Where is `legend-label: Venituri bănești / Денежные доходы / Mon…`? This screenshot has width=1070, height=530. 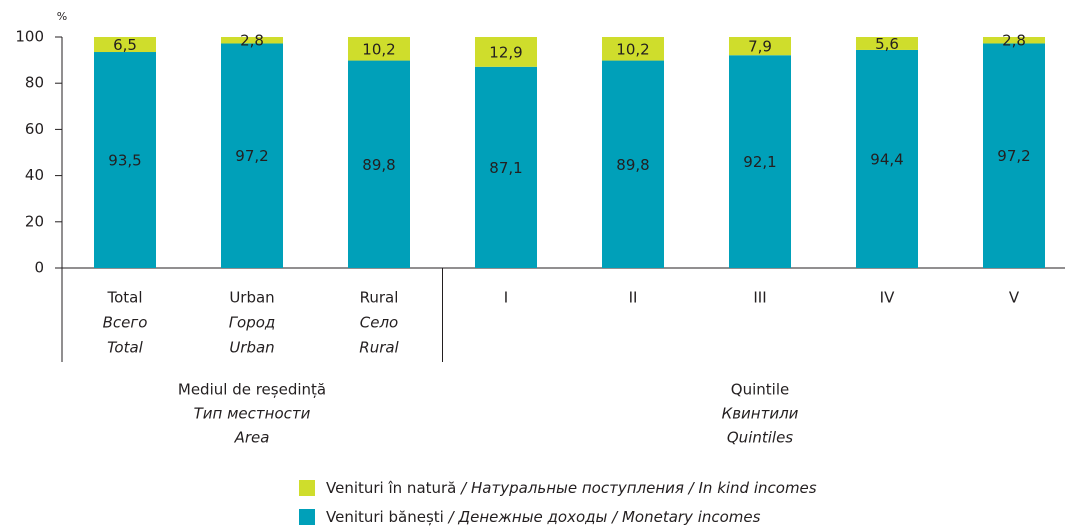
legend-label: Venituri bănești / Денежные доходы / Mon… is located at coordinates (543, 517).